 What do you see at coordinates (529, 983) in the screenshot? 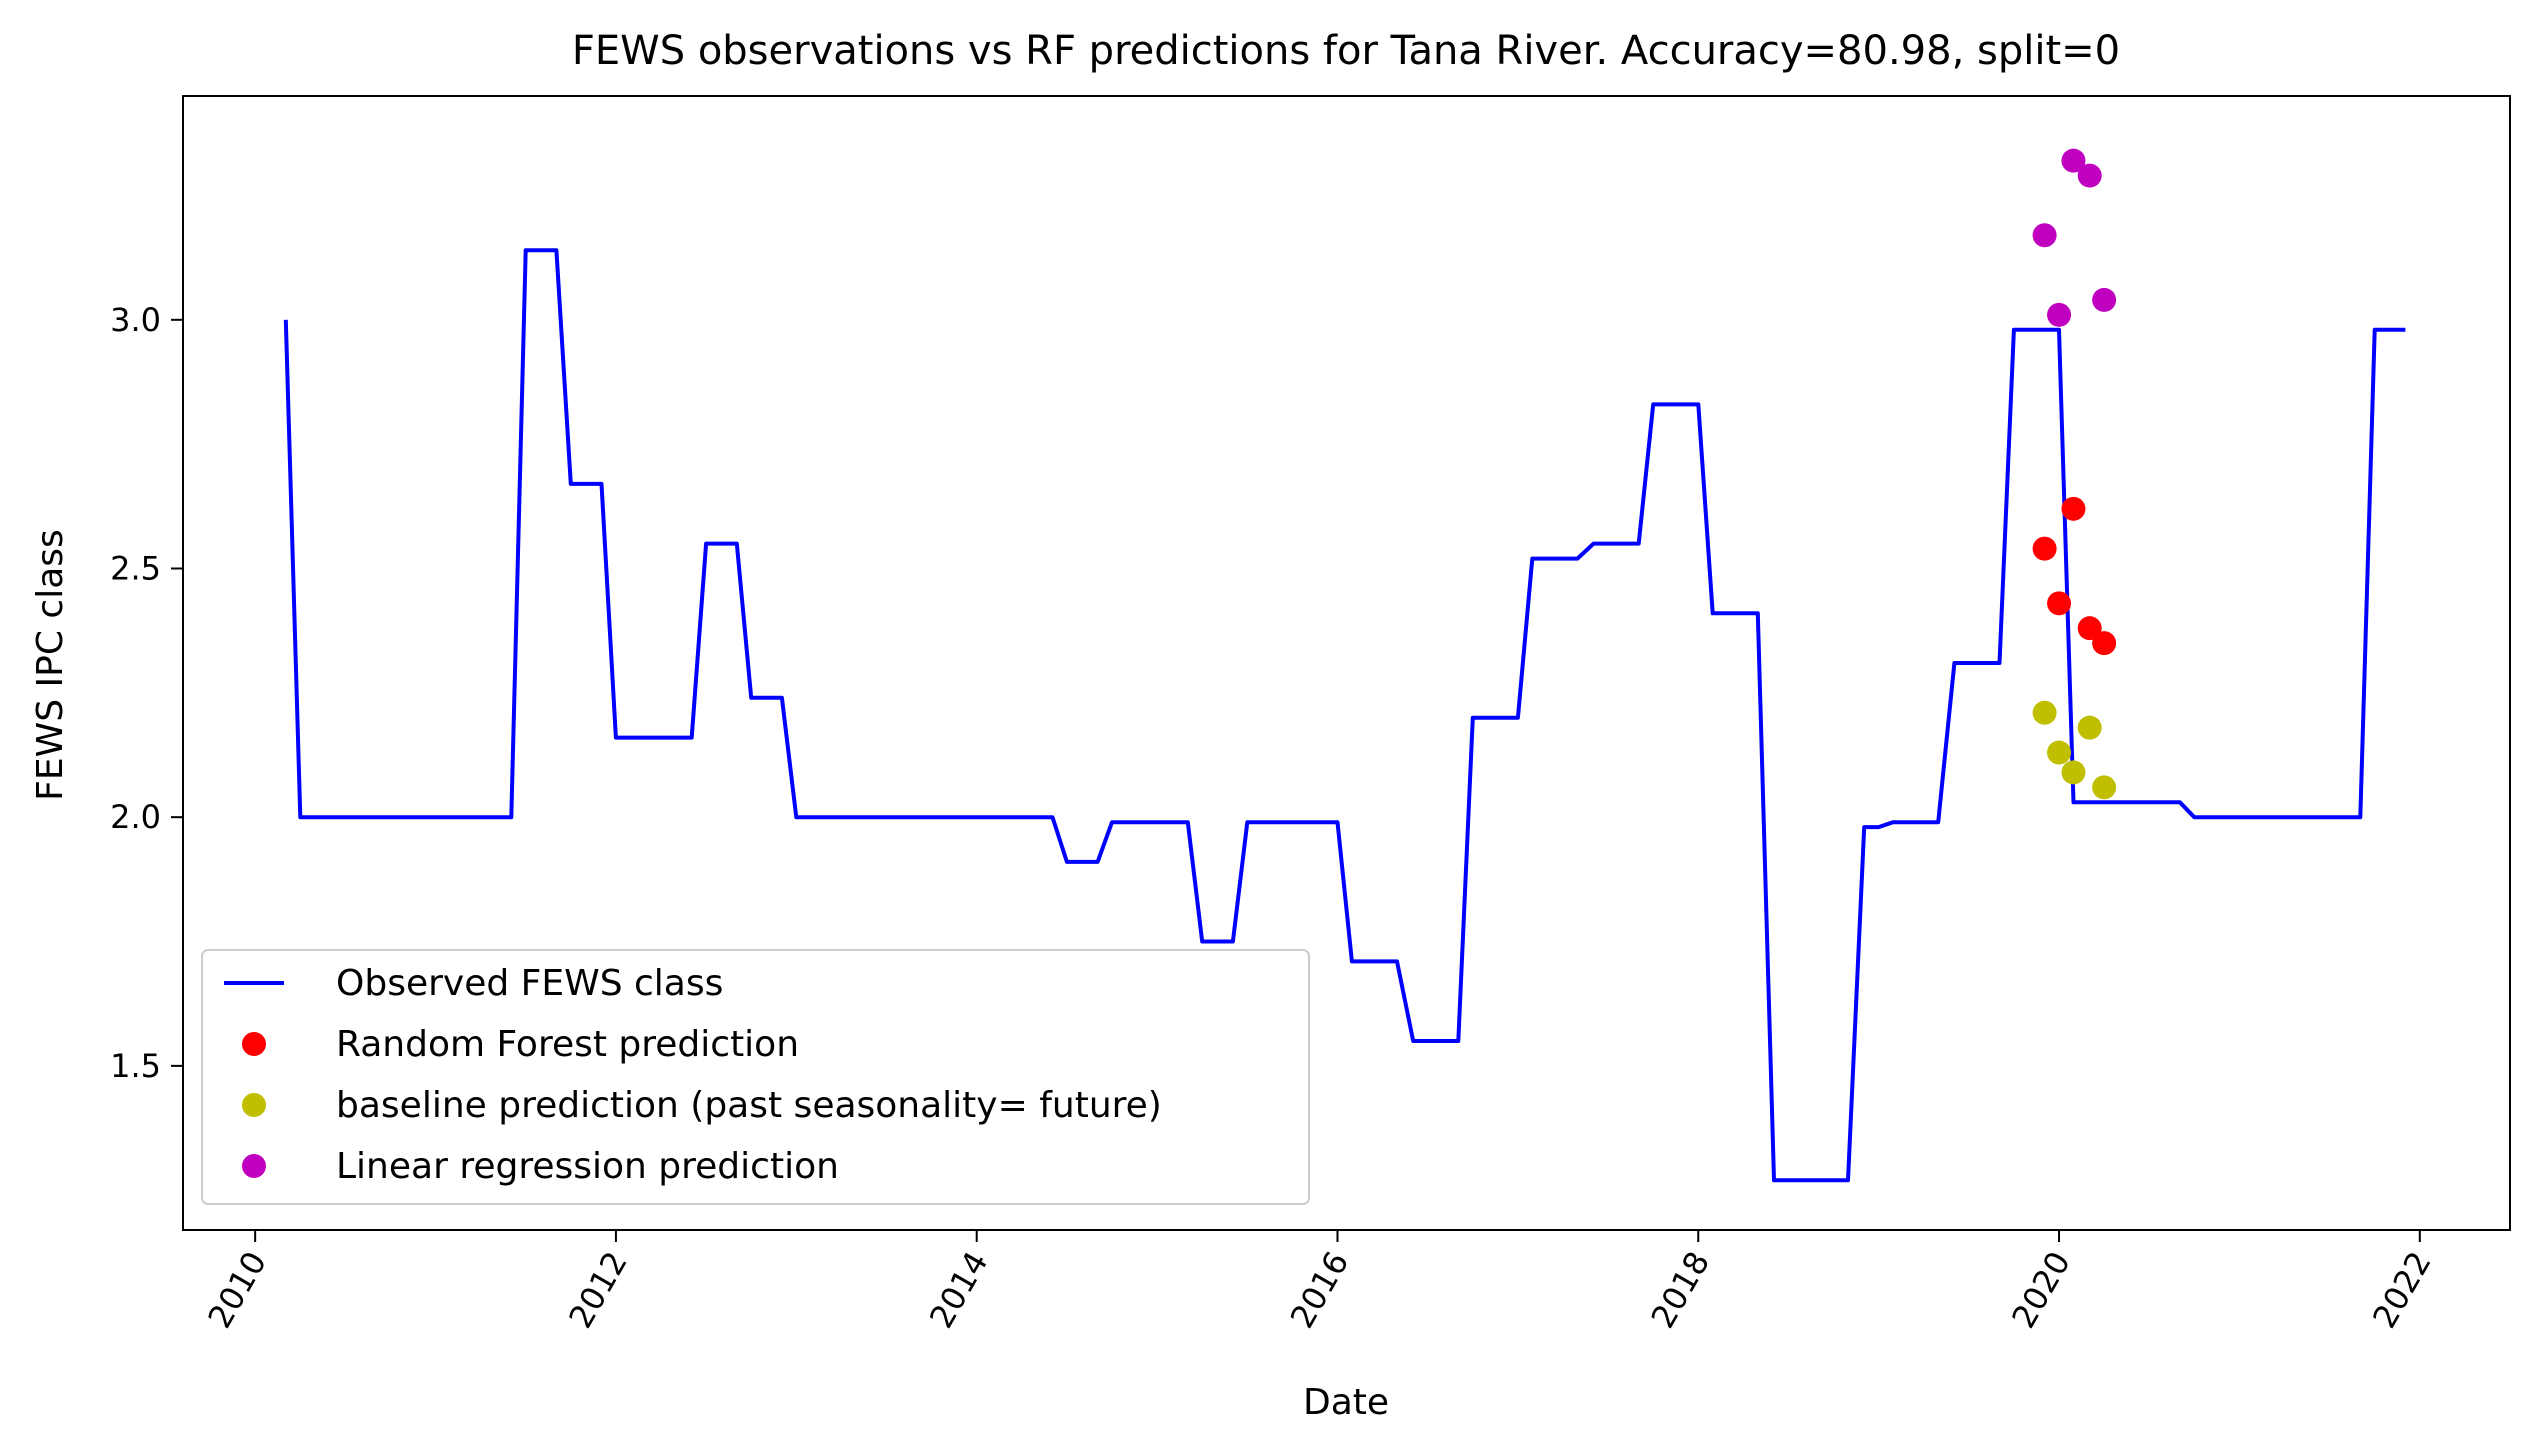
I see `legend-label: Observed FEWS class` at bounding box center [529, 983].